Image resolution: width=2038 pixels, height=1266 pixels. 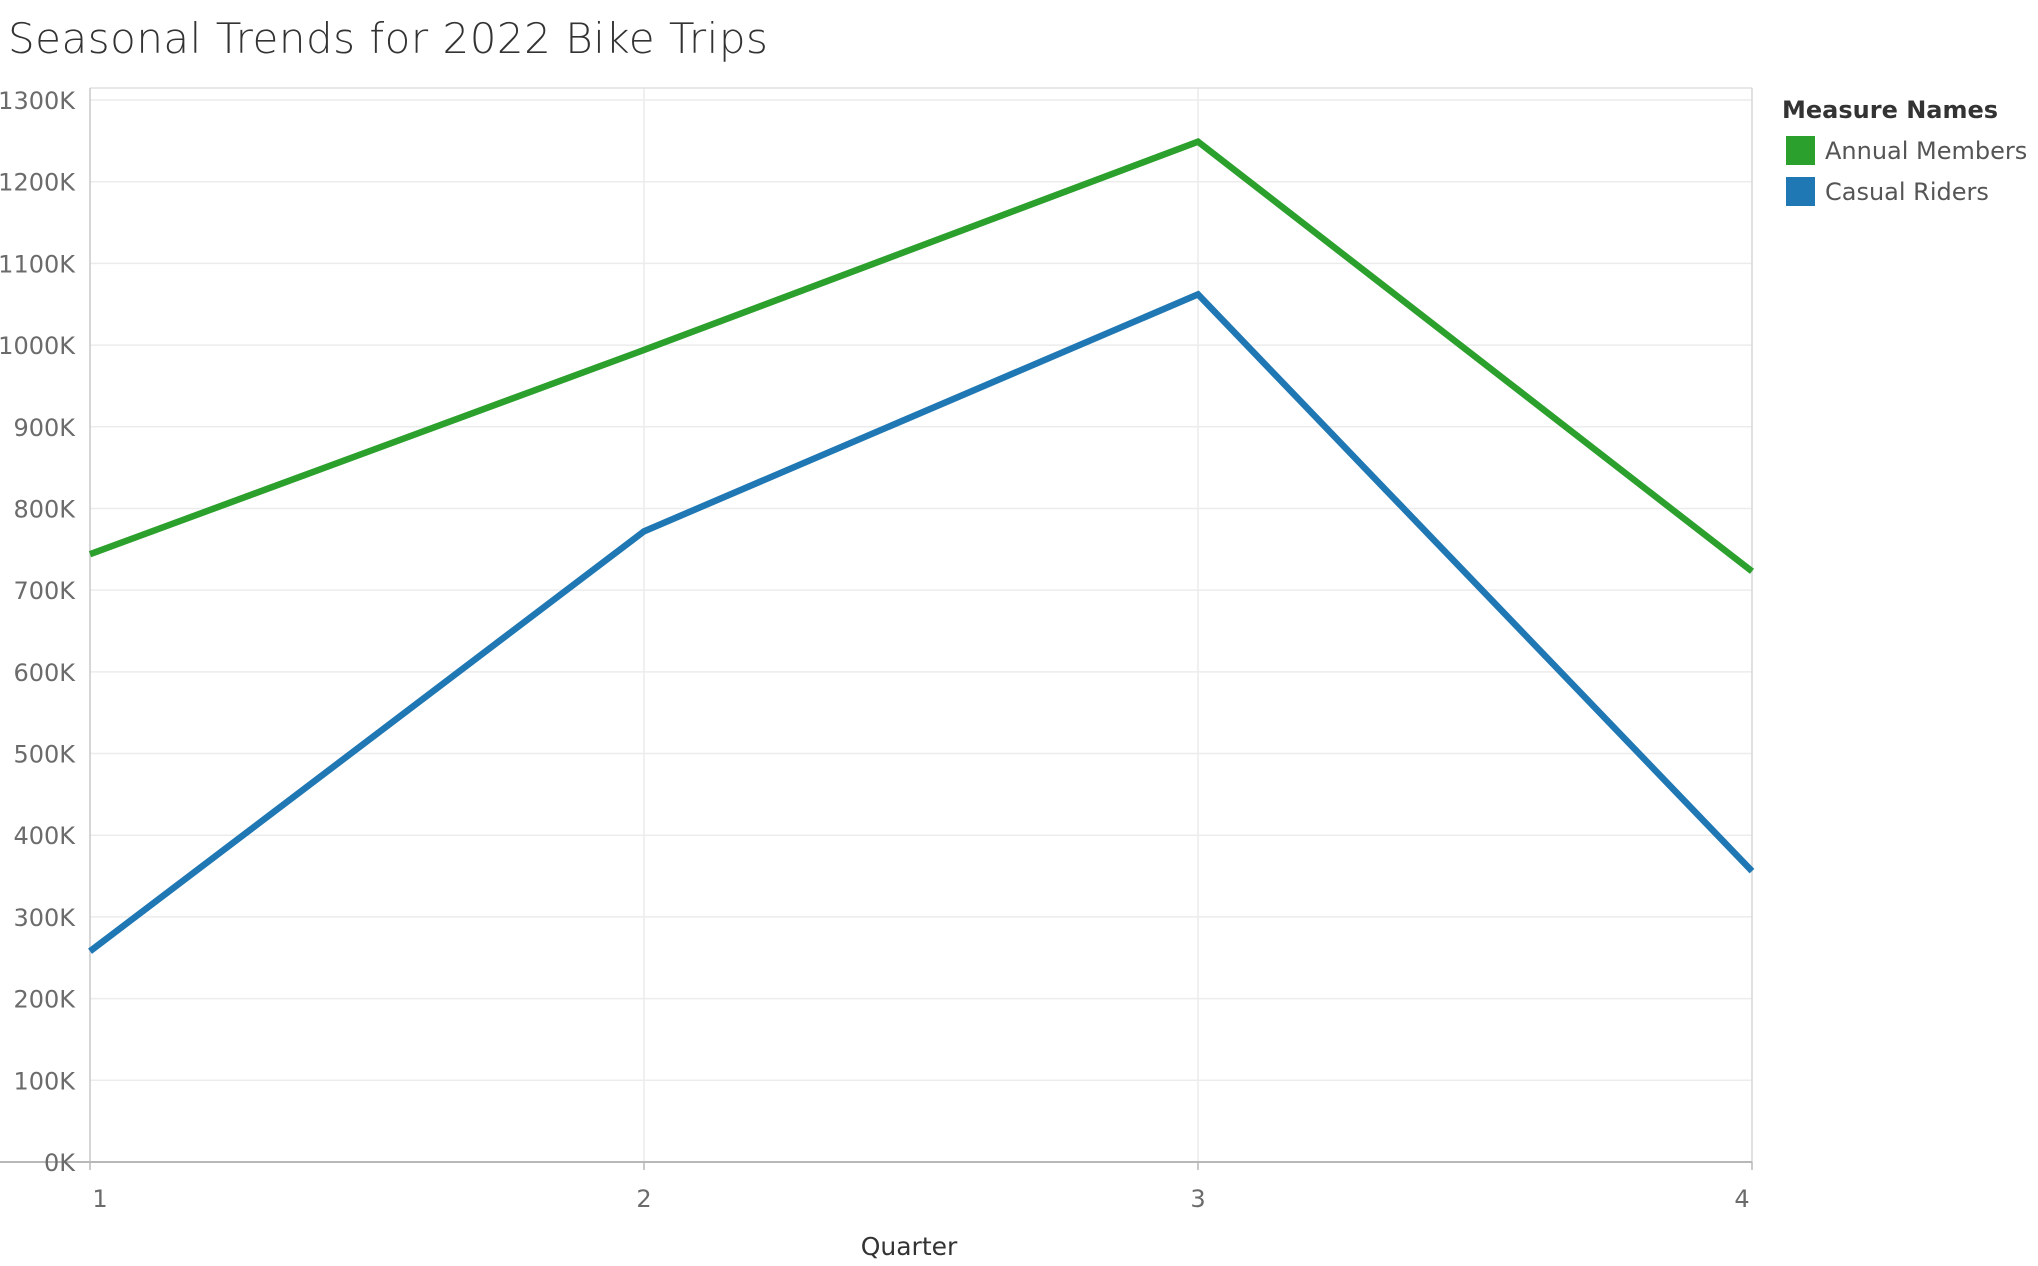 I want to click on legend-title: Measure Names, so click(x=1890, y=110).